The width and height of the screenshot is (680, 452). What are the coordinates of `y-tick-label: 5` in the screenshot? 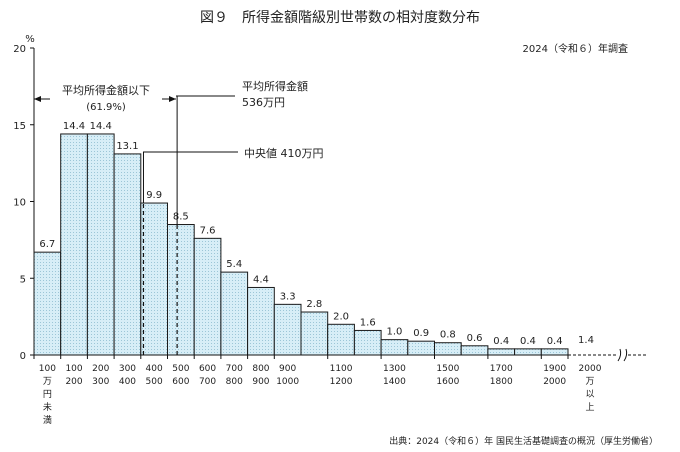 It's located at (23, 279).